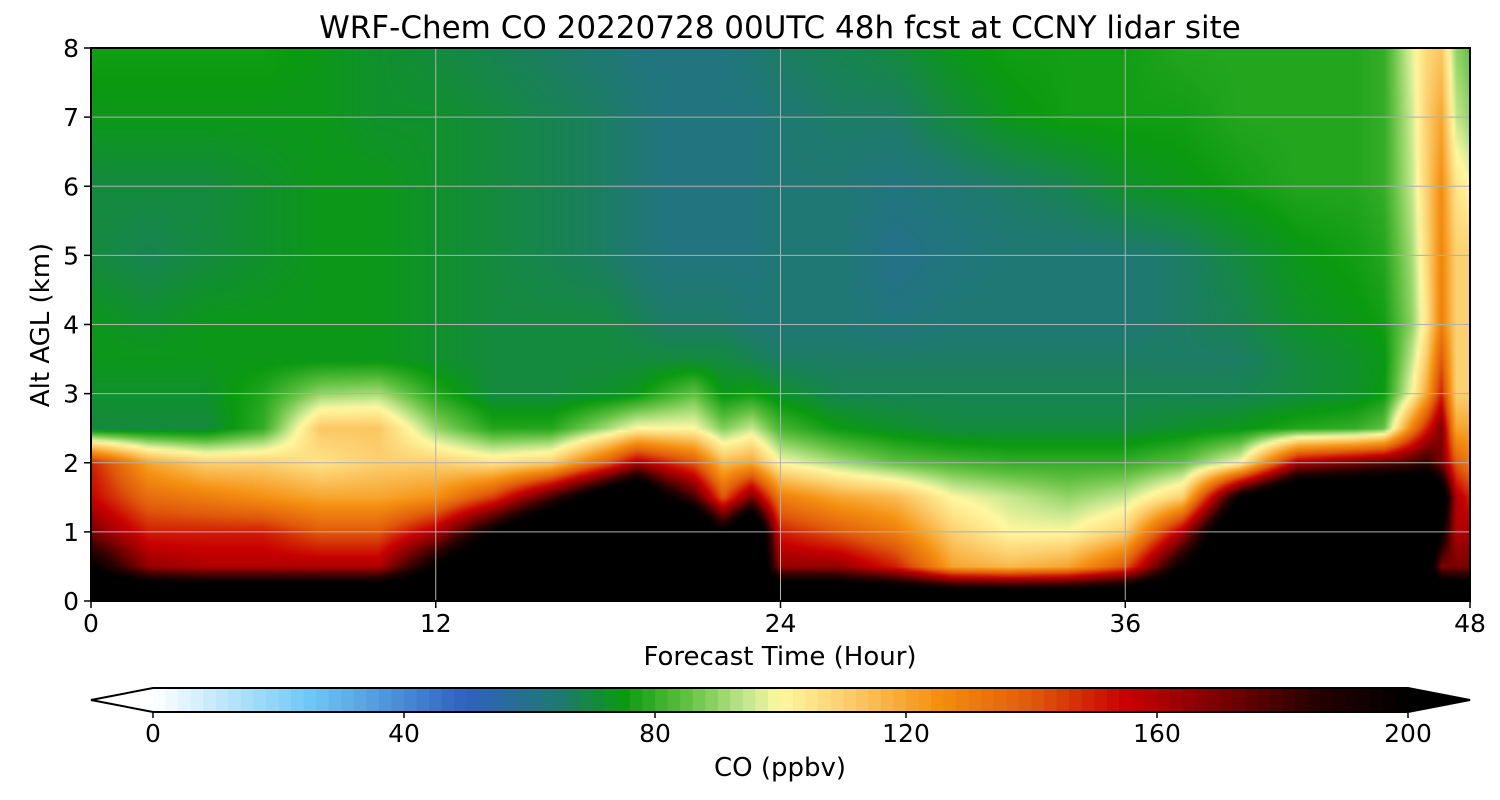 The width and height of the screenshot is (1500, 800). I want to click on x-tick-label: 0, so click(91, 623).